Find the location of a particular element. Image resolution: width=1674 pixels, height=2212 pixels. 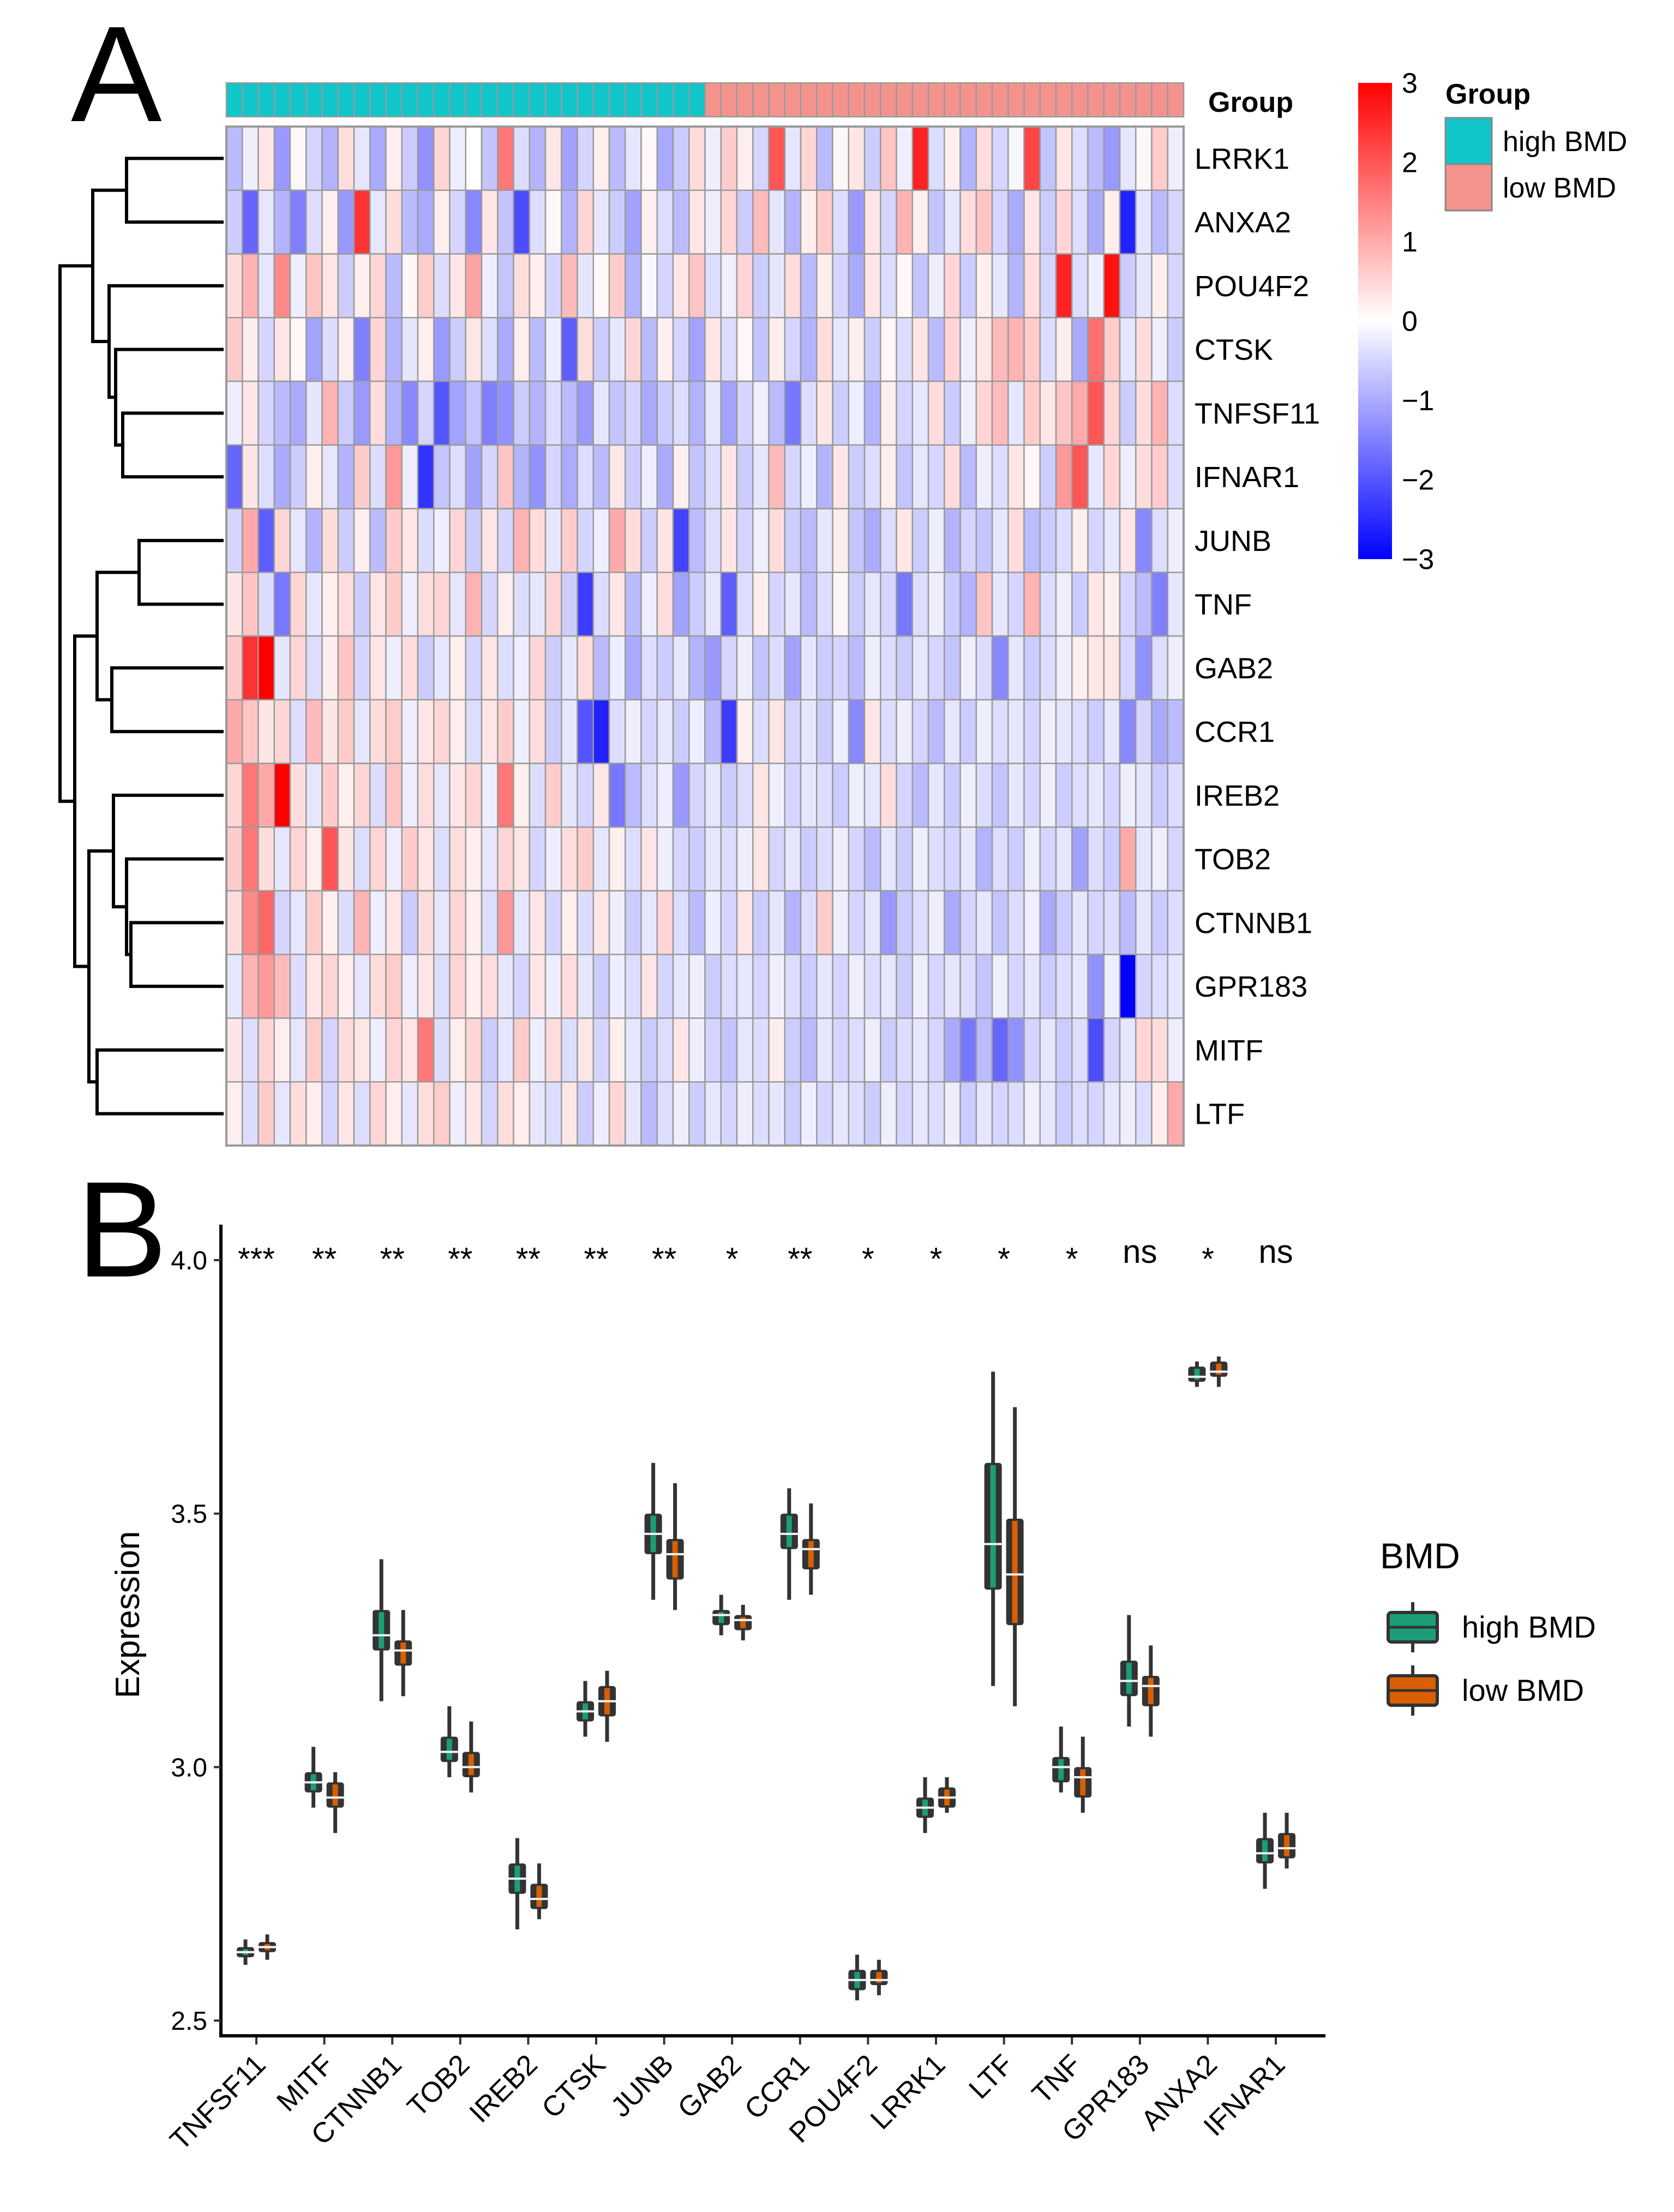

row-label: JUNB is located at coordinates (1233, 541).